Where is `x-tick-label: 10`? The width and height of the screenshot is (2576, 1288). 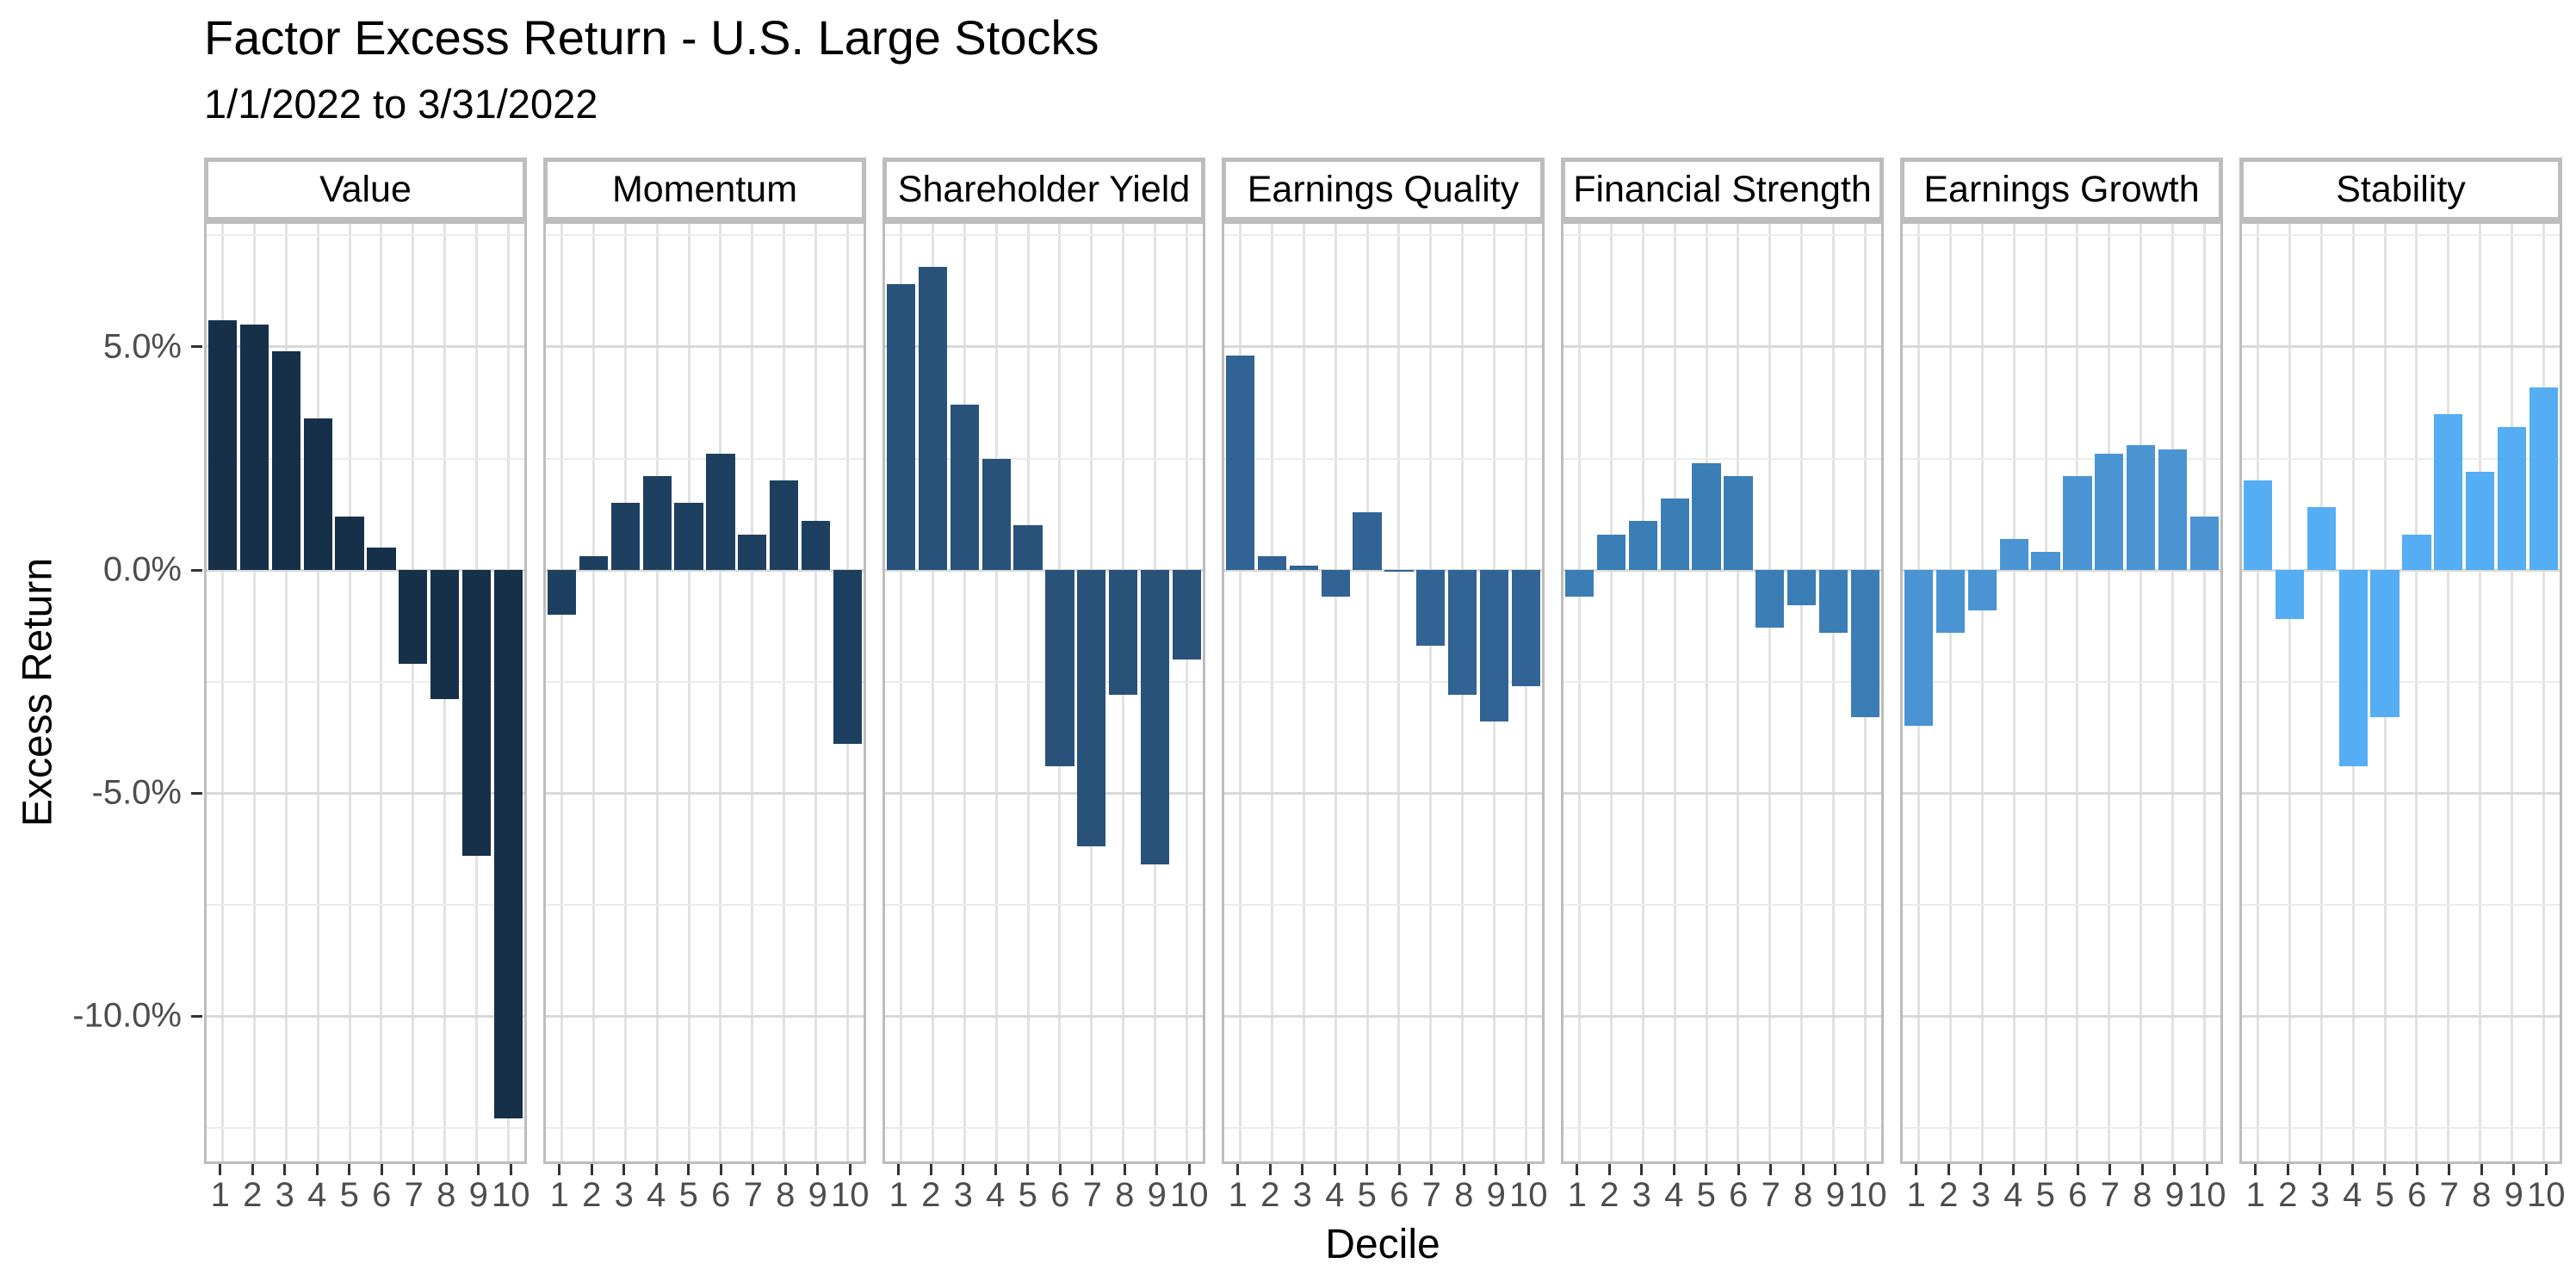
x-tick-label: 10 is located at coordinates (851, 1195).